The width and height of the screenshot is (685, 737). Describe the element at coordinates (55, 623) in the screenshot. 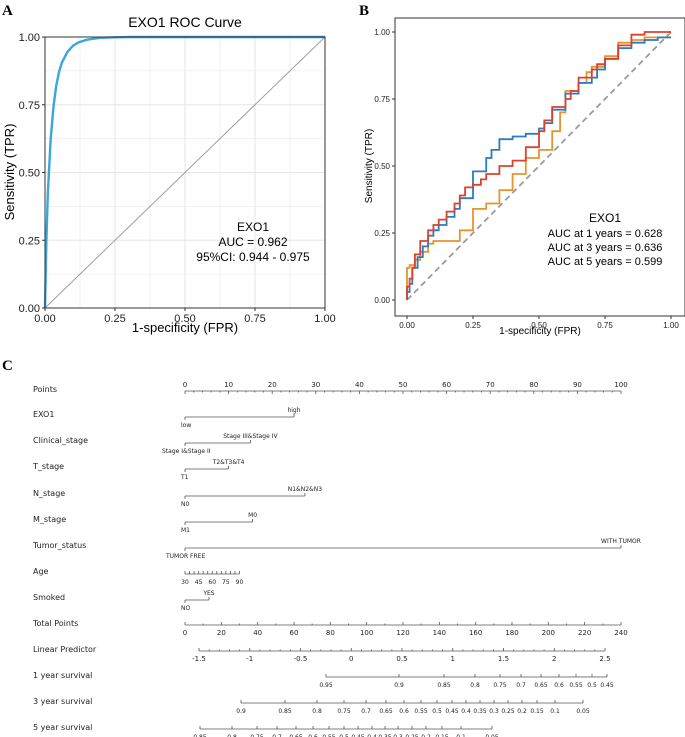

I see `nomogram-row-label: Total Points` at that location.